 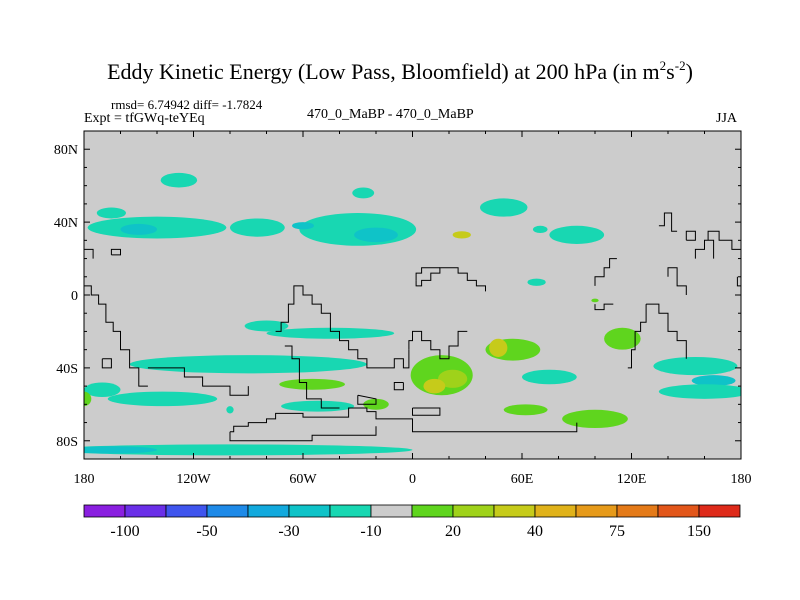 I want to click on stats-label: rmsd= 6.74942 diff= -1.7824, so click(x=187, y=104).